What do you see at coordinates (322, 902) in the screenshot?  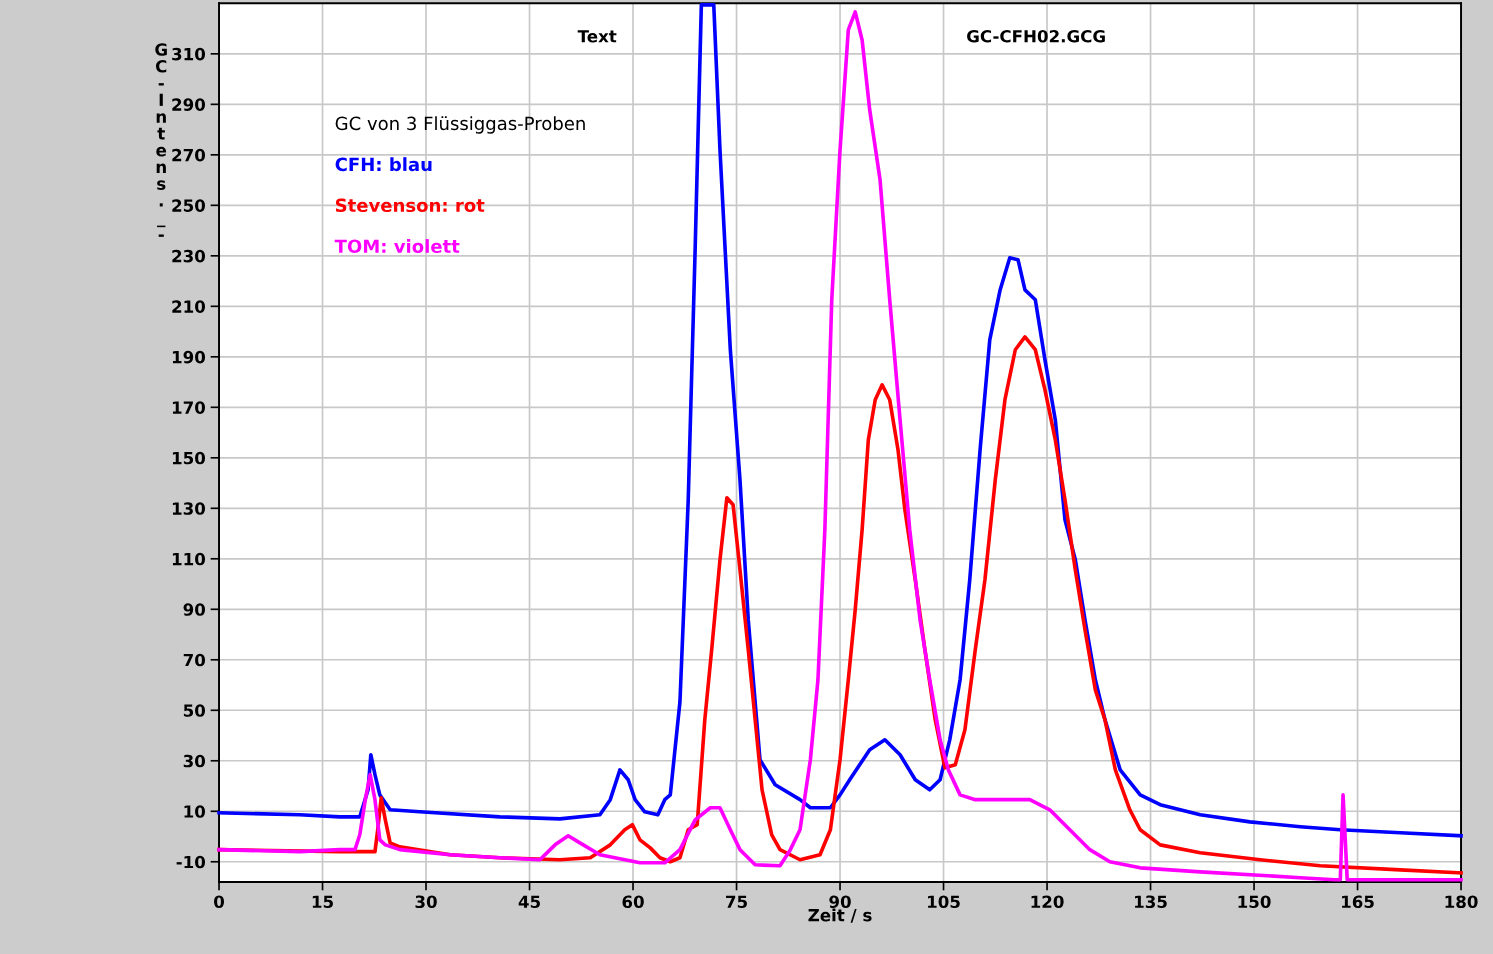 I see `x-tick-label: 15` at bounding box center [322, 902].